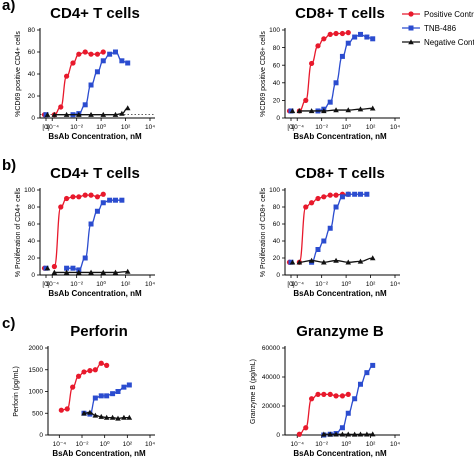  I want to click on chart-title: CD4+ T cells, so click(95, 13).